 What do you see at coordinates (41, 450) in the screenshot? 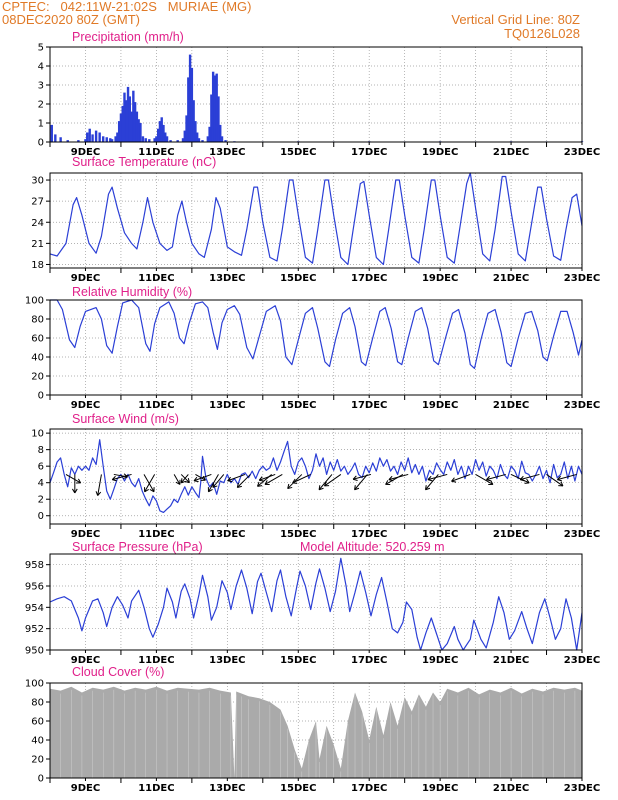
I see `y-tick-label: 8` at bounding box center [41, 450].